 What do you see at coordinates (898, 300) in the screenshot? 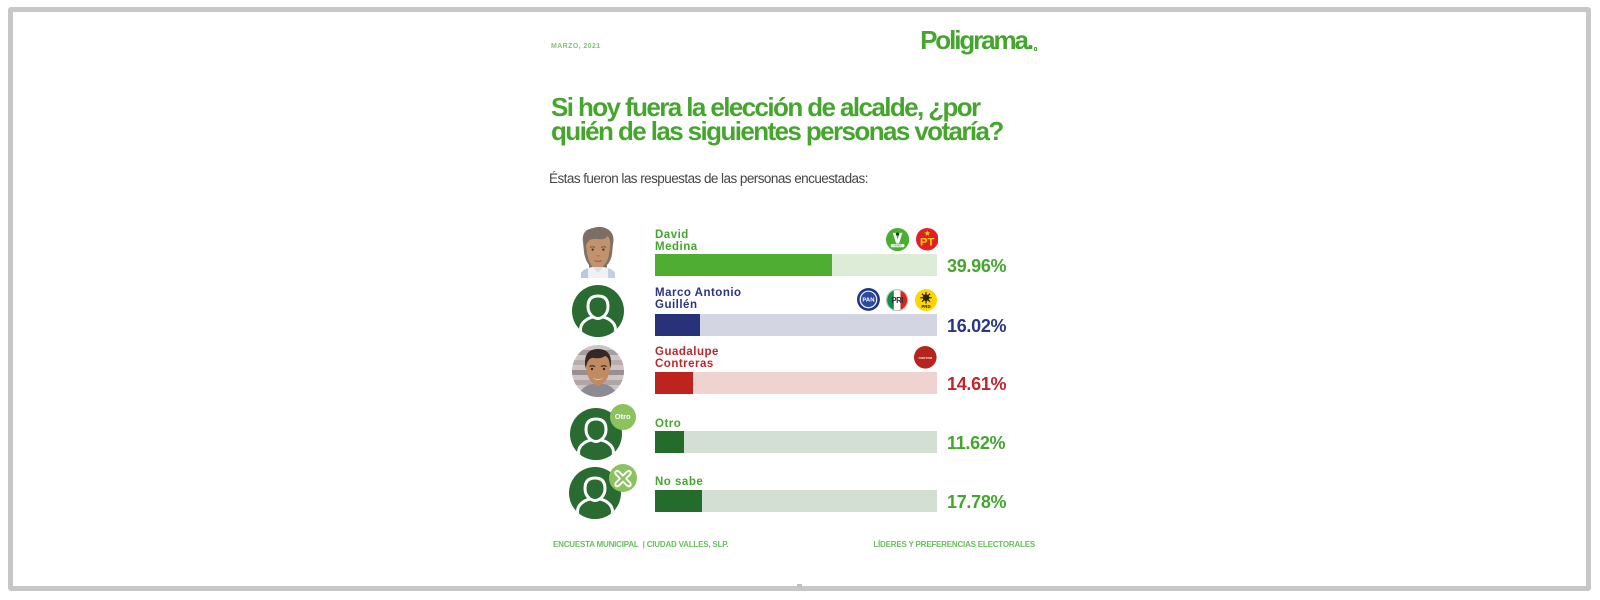
I see `svg-text: PRI` at bounding box center [898, 300].